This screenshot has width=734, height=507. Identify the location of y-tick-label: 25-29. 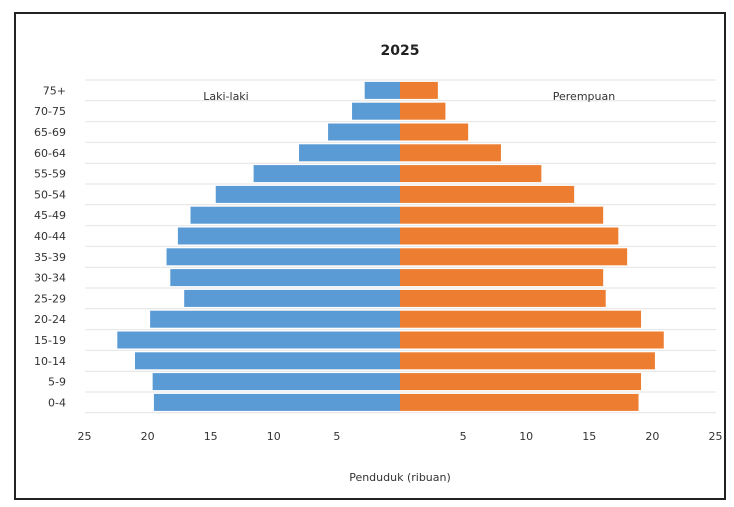
(50, 298).